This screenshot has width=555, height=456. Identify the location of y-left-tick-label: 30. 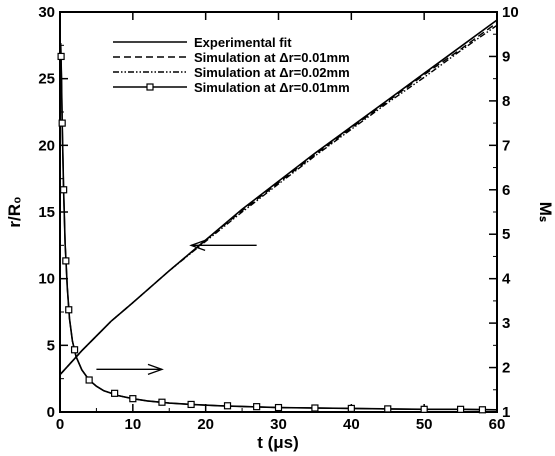
(46, 12).